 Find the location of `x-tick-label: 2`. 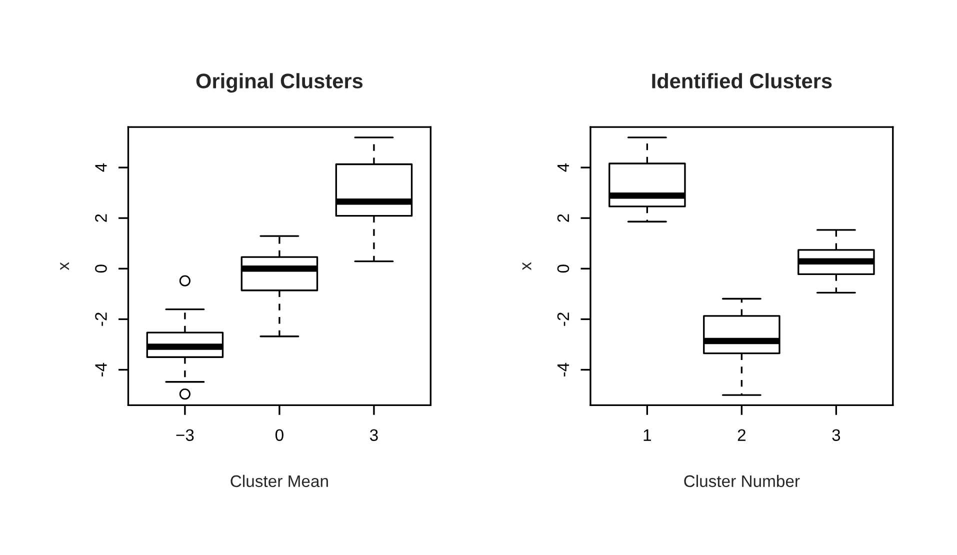

x-tick-label: 2 is located at coordinates (742, 435).